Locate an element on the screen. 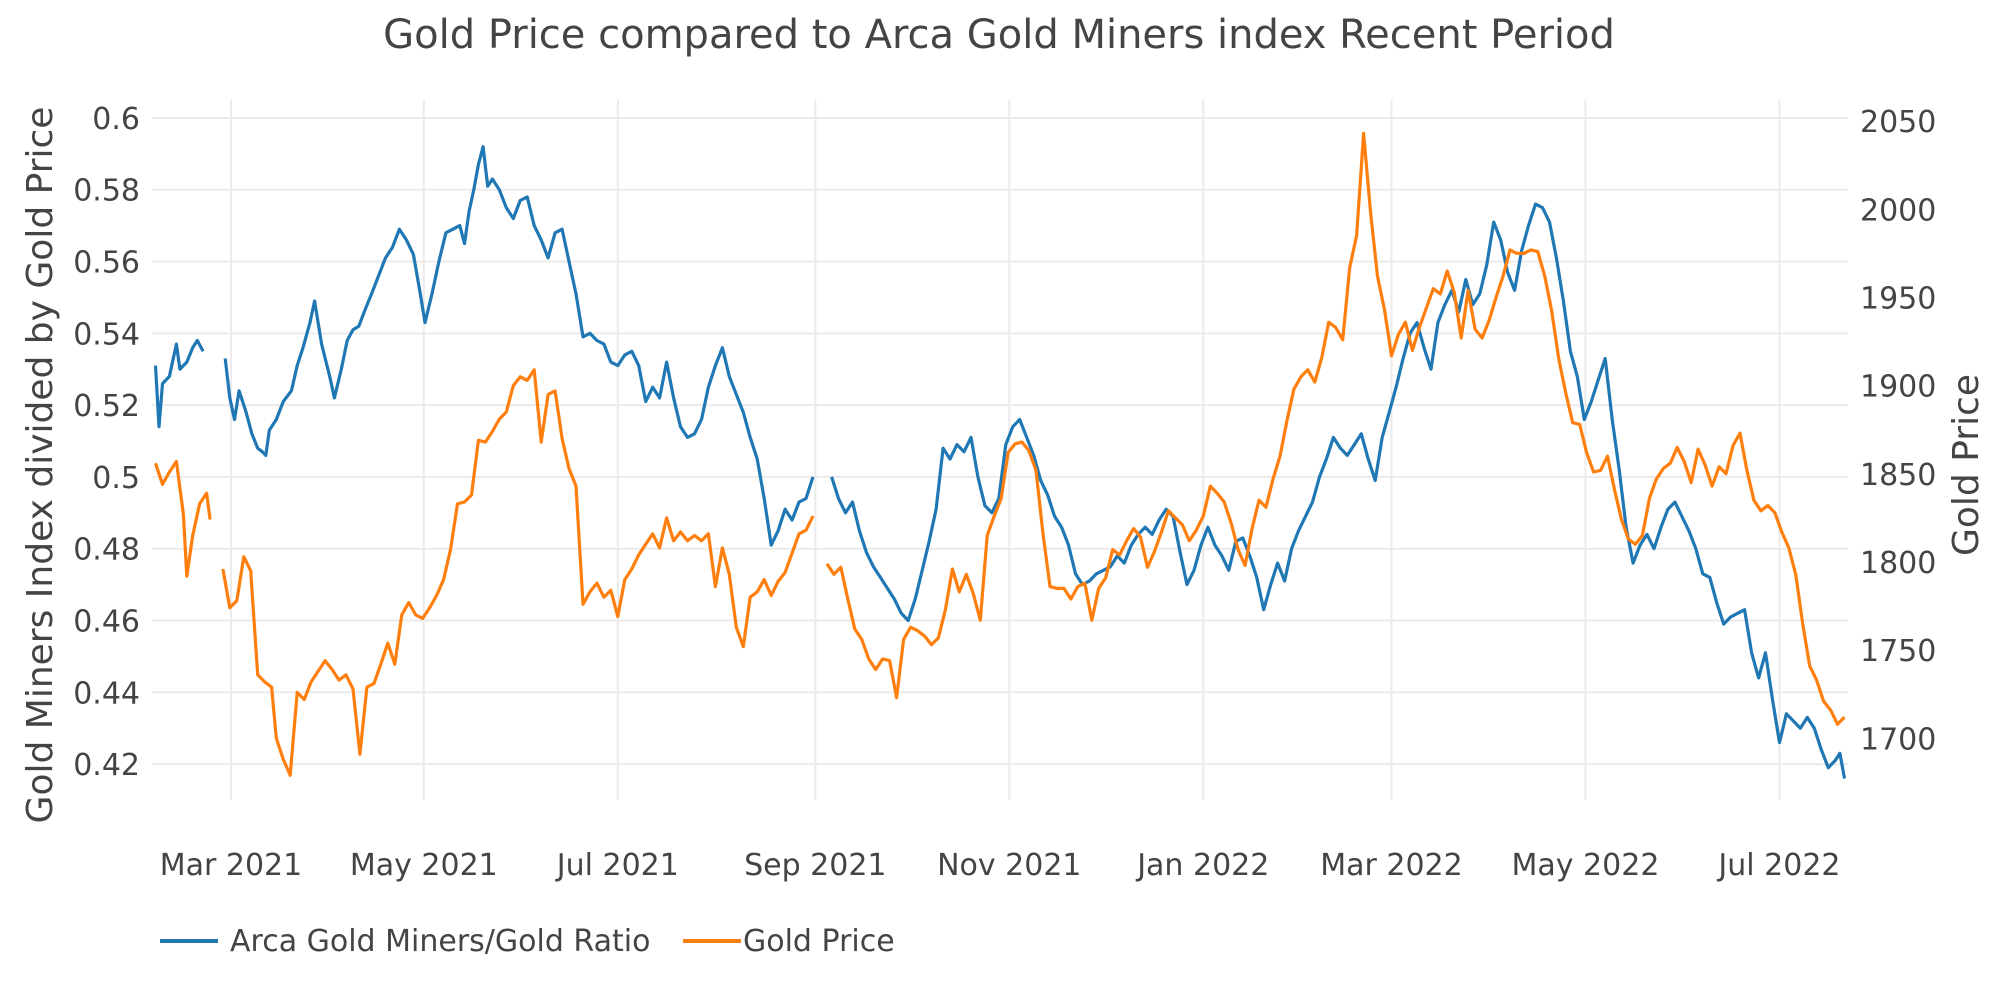 Image resolution: width=1999 pixels, height=1000 pixels. x-tick-label: Sep 2021 is located at coordinates (815, 865).